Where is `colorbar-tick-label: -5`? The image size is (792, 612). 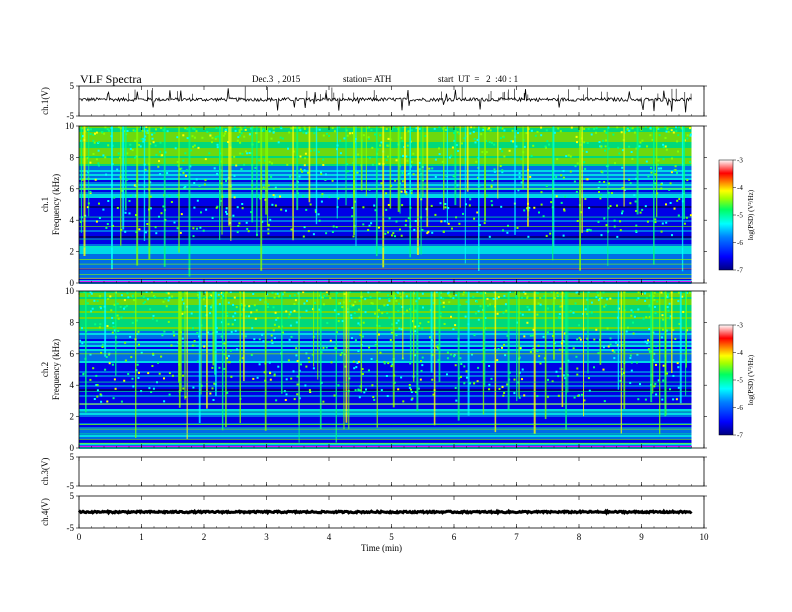 colorbar-tick-label: -5 is located at coordinates (740, 216).